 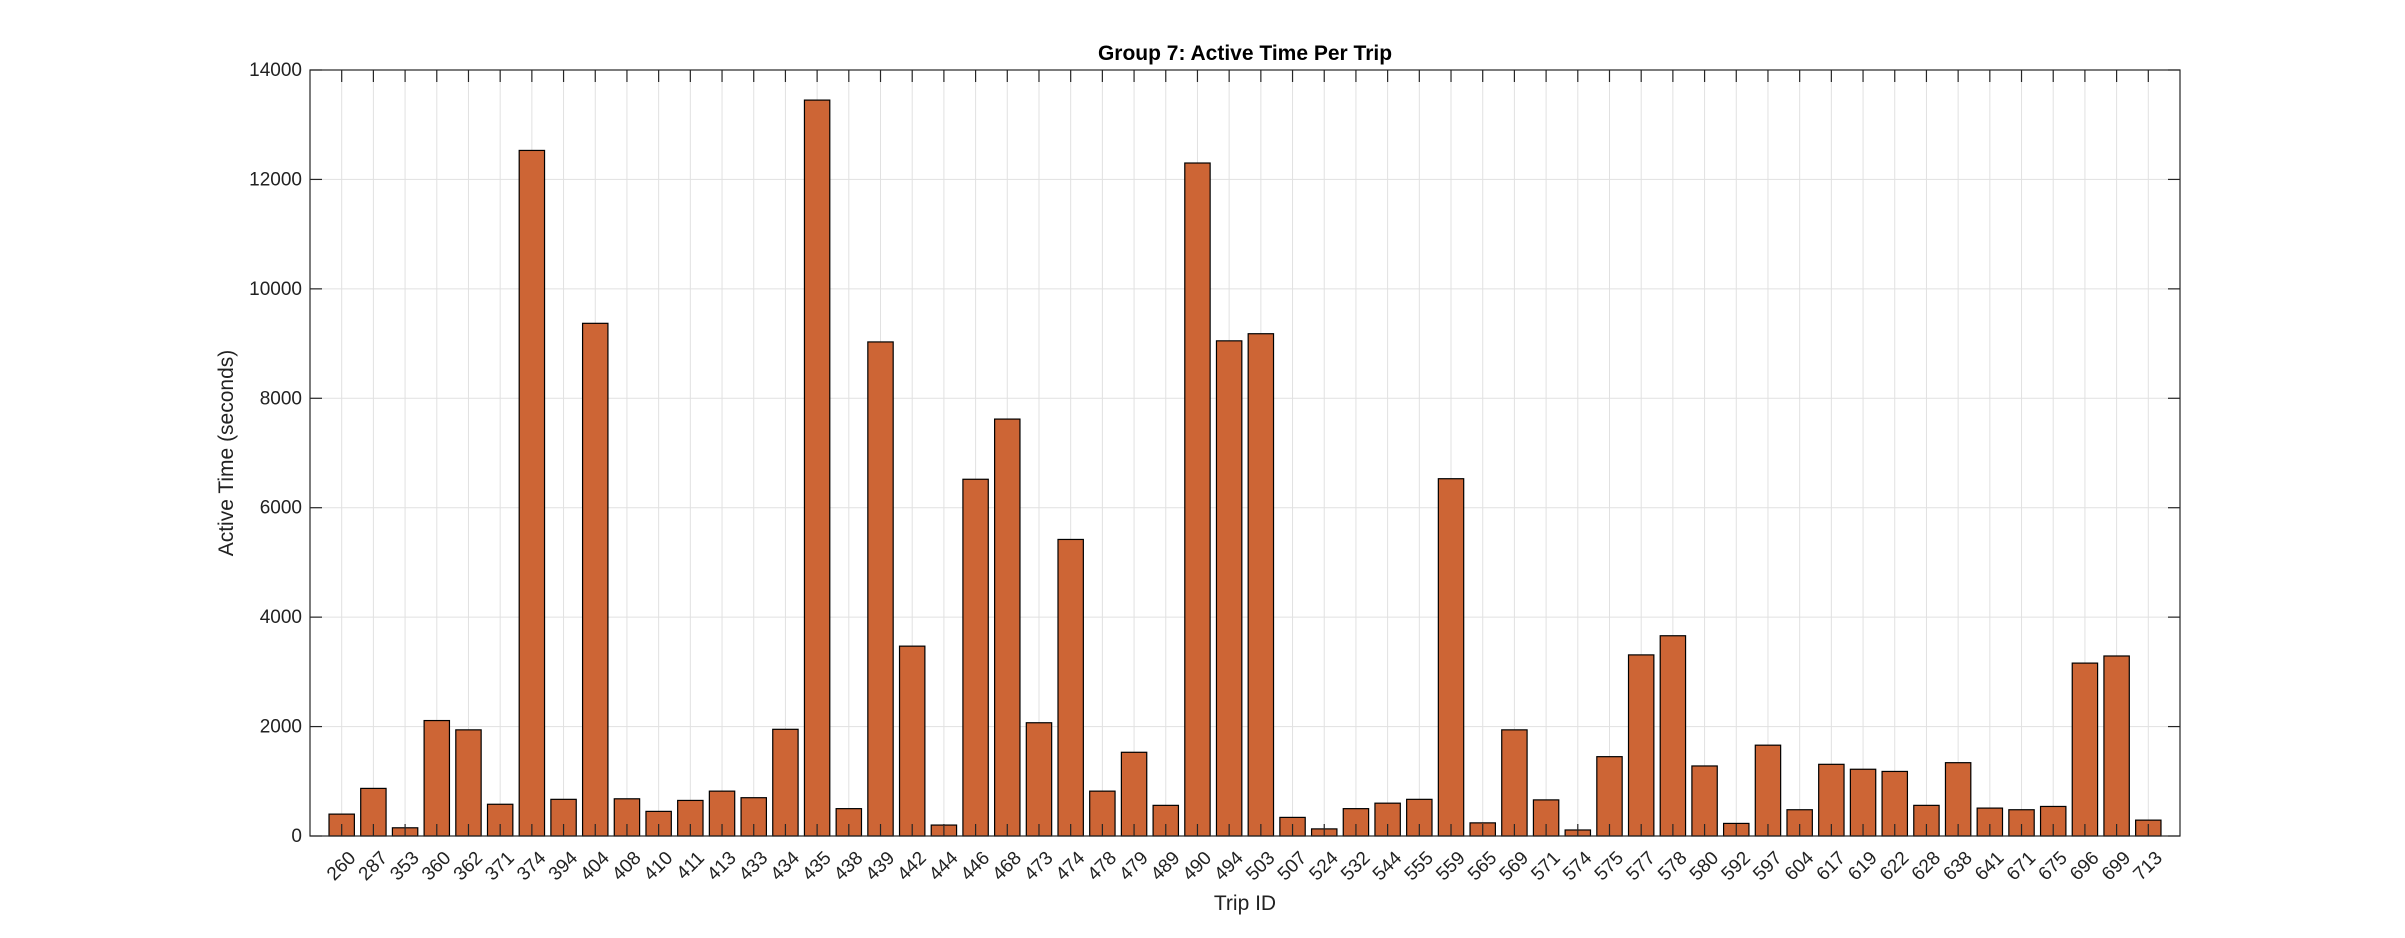 What do you see at coordinates (1704, 866) in the screenshot?
I see `x-tick-label: 580` at bounding box center [1704, 866].